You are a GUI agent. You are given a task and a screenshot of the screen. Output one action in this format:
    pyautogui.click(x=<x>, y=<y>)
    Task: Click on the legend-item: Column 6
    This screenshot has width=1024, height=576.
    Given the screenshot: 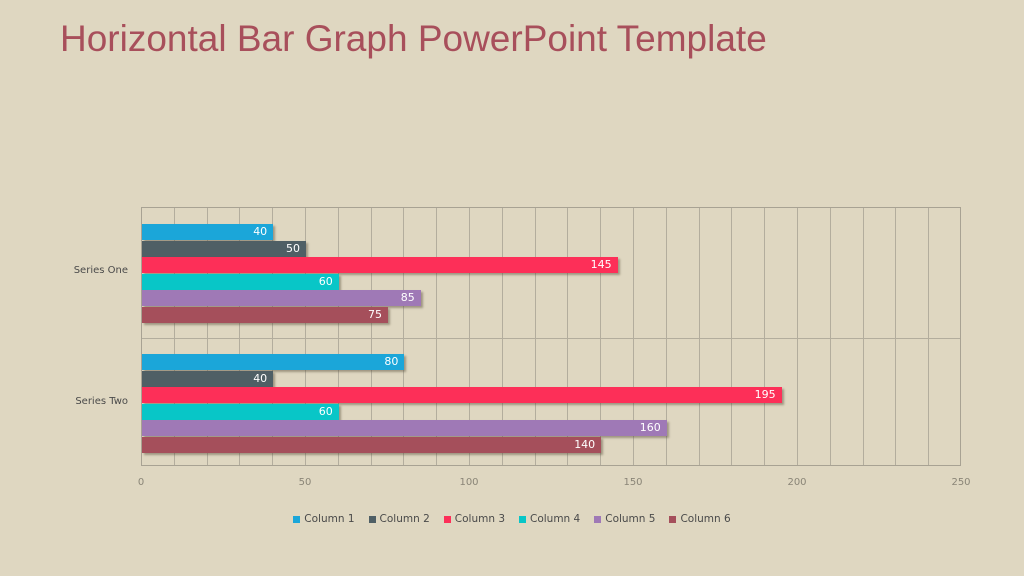 What is the action you would take?
    pyautogui.click(x=700, y=519)
    